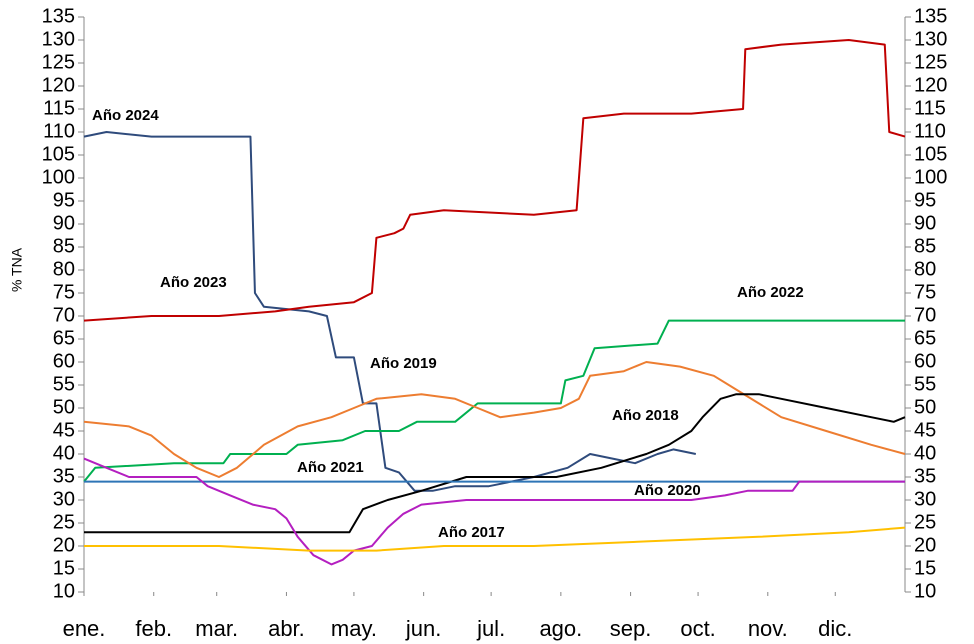  What do you see at coordinates (925, 591) in the screenshot?
I see `y2-tick-label: 10` at bounding box center [925, 591].